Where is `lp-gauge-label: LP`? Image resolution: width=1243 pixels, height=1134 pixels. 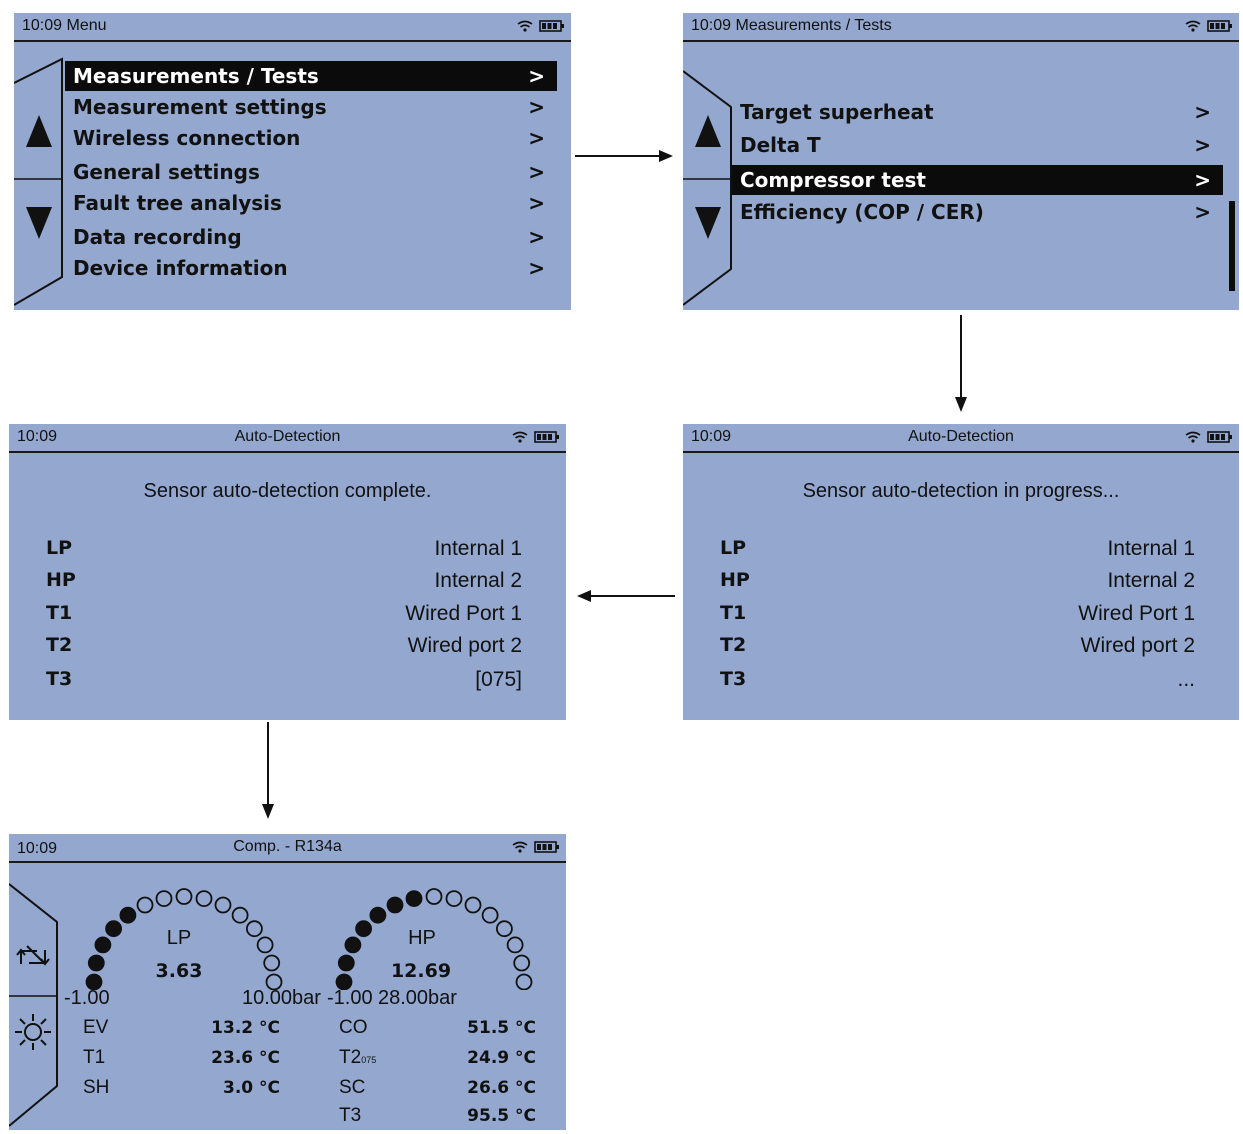 lp-gauge-label: LP is located at coordinates (179, 938).